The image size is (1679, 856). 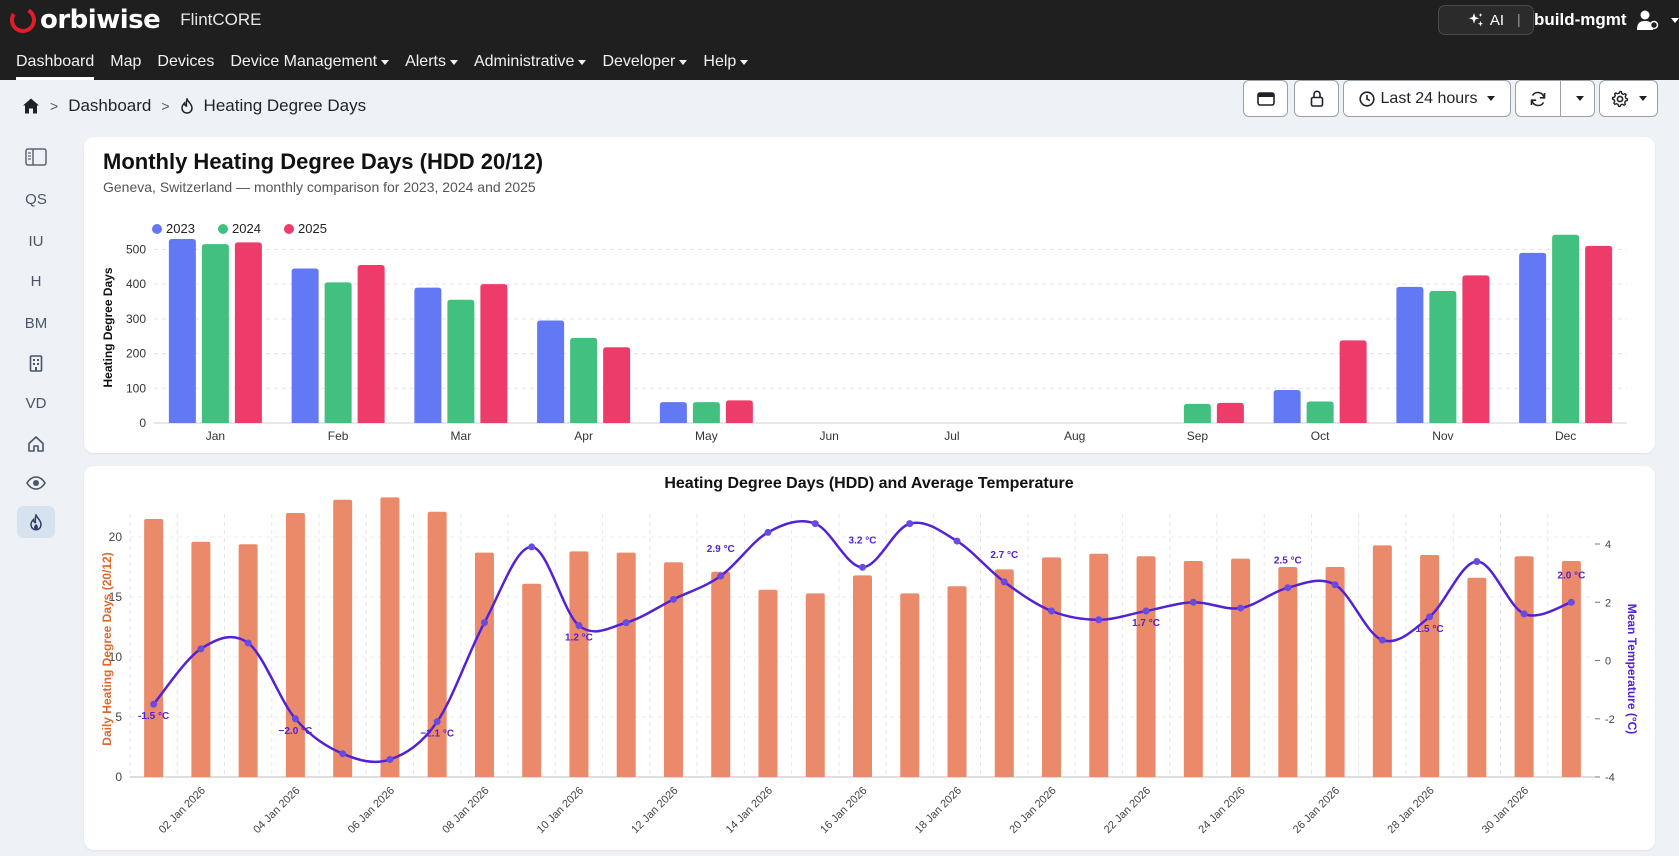 I want to click on bar-apr-2024, so click(x=584, y=380).